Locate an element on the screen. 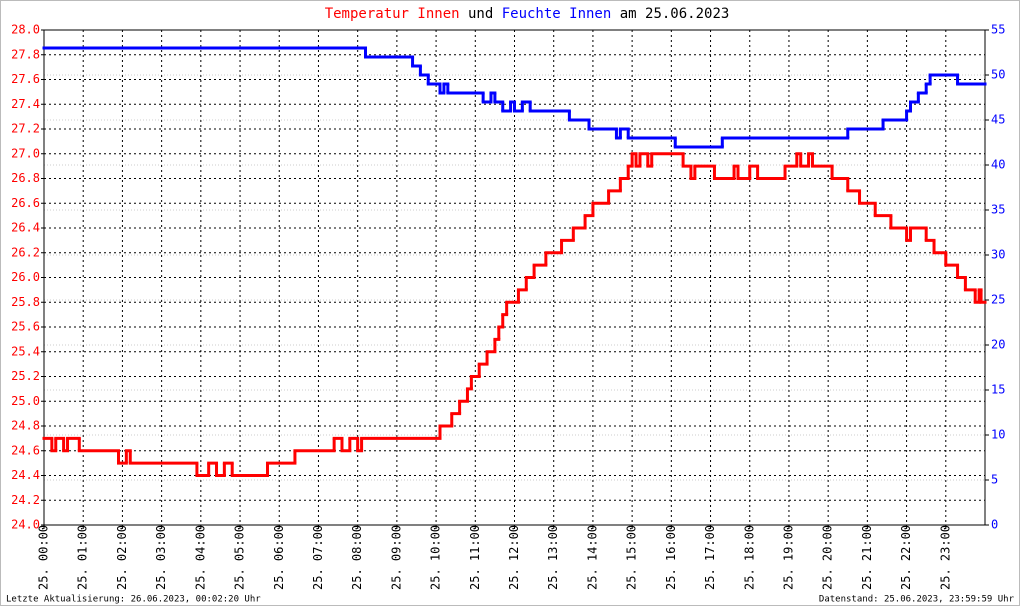 The width and height of the screenshot is (1020, 606). y-tick-label: 25.4 is located at coordinates (25, 351).